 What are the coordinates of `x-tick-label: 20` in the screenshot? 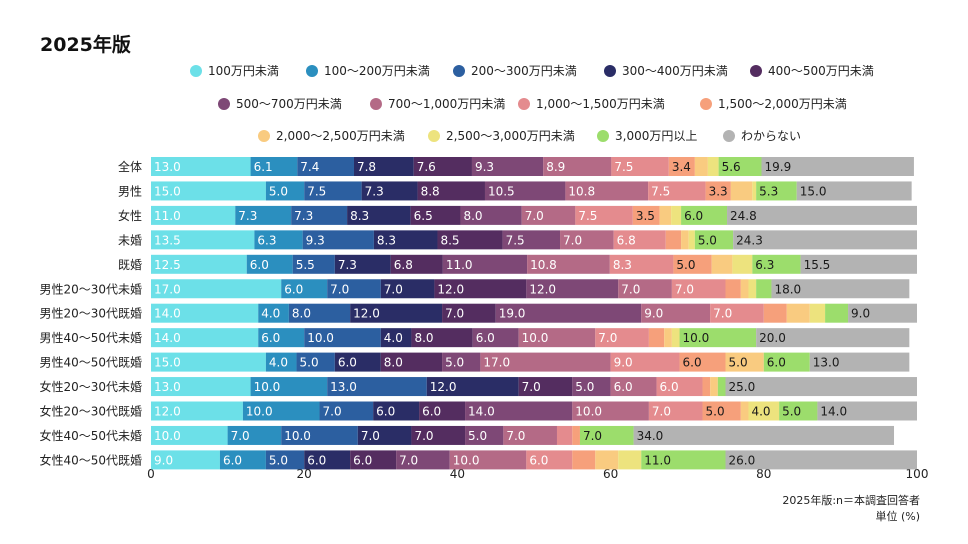 It's located at (304, 474).